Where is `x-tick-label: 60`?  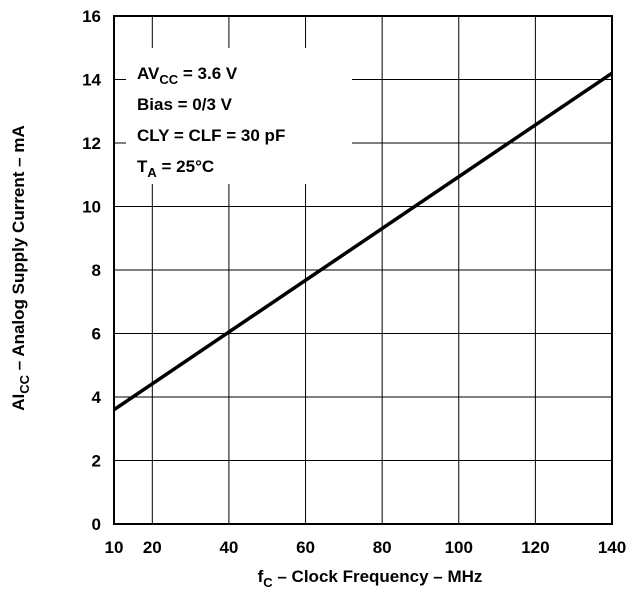 x-tick-label: 60 is located at coordinates (305, 547).